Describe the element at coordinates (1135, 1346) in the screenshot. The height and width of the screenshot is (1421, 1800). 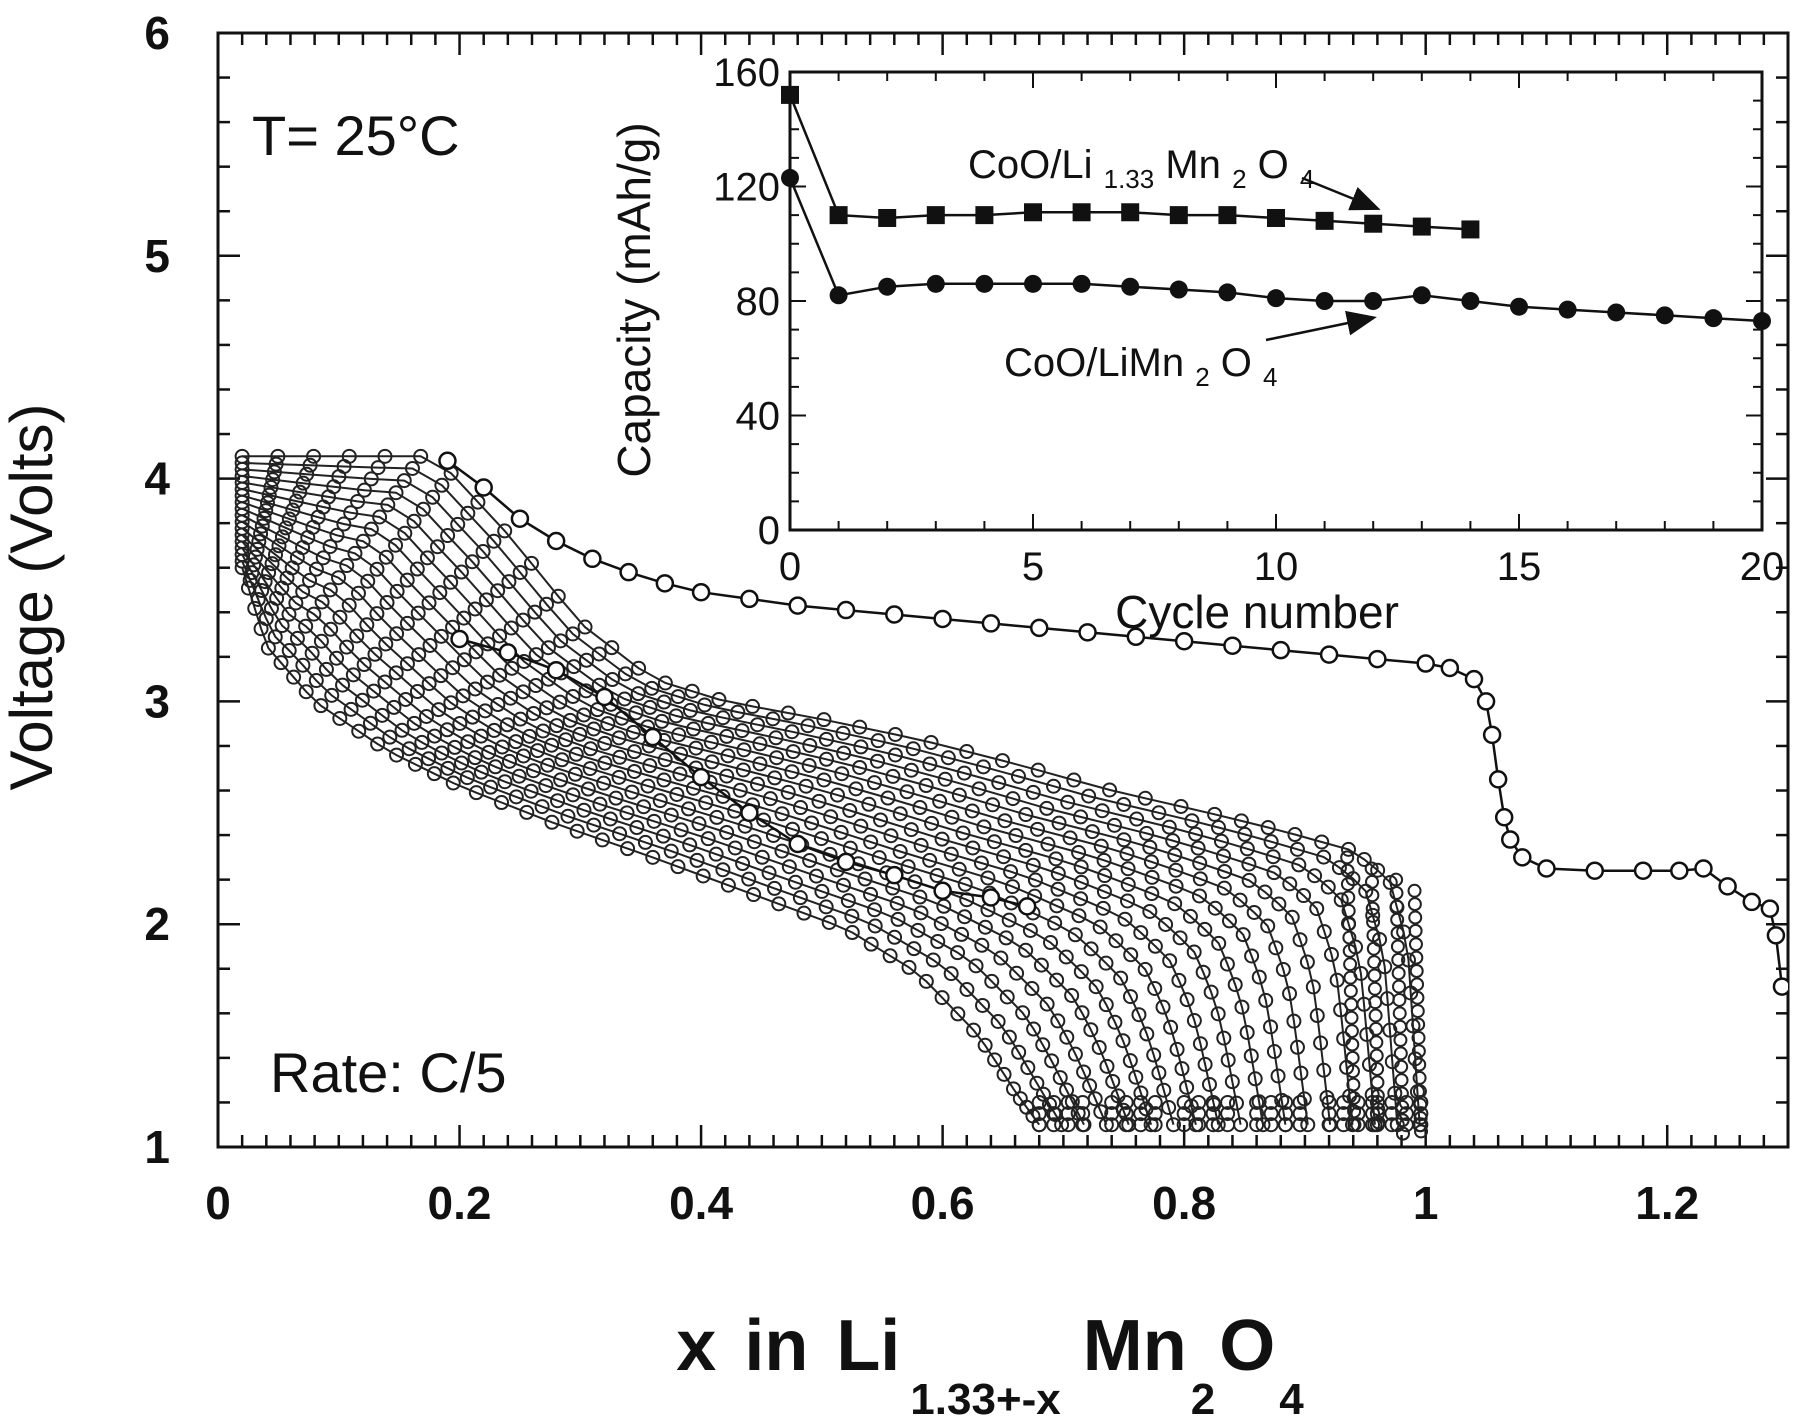
I see `x-axis-title-part: Mn` at that location.